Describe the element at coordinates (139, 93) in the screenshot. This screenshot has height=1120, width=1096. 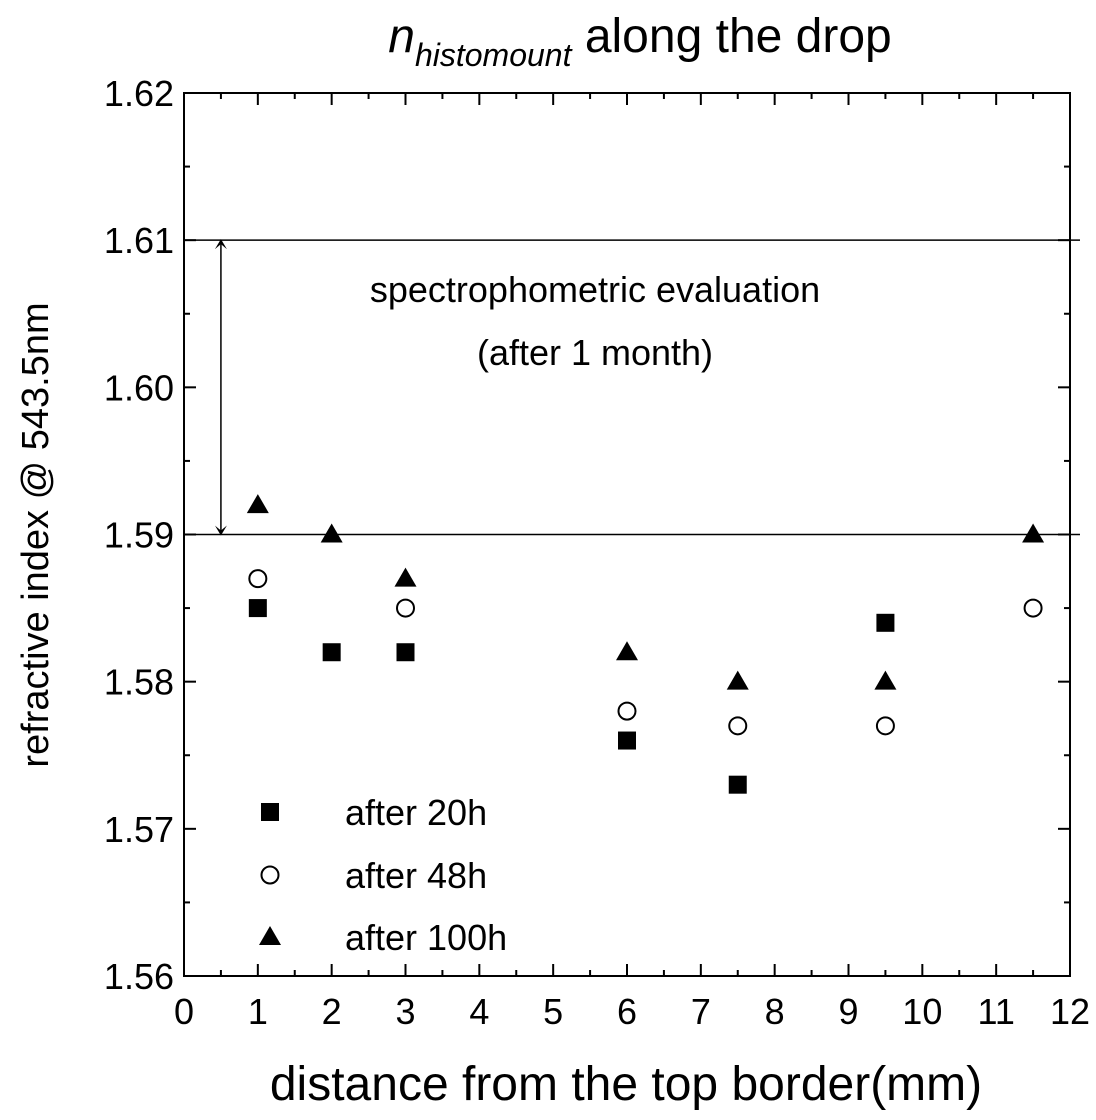
I see `y-tick-label: 1.62` at that location.